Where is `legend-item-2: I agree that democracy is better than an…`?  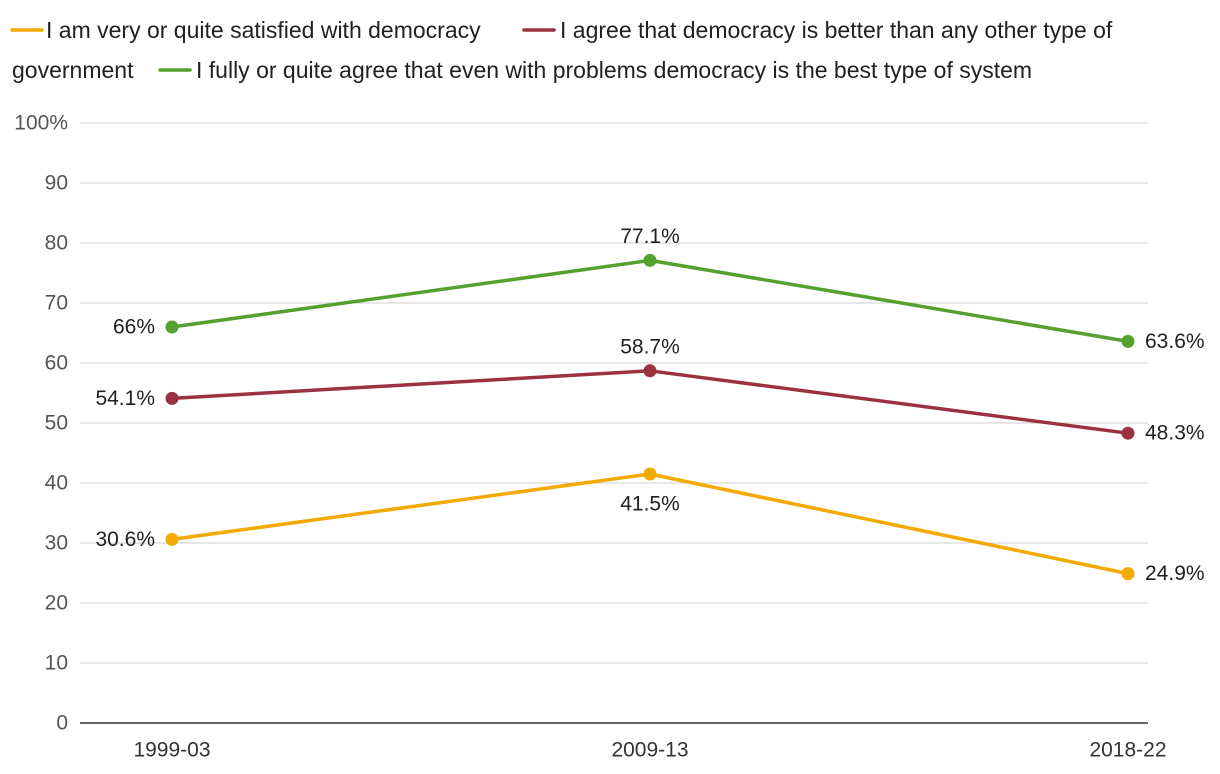 legend-item-2: I agree that democracy is better than an… is located at coordinates (562, 50).